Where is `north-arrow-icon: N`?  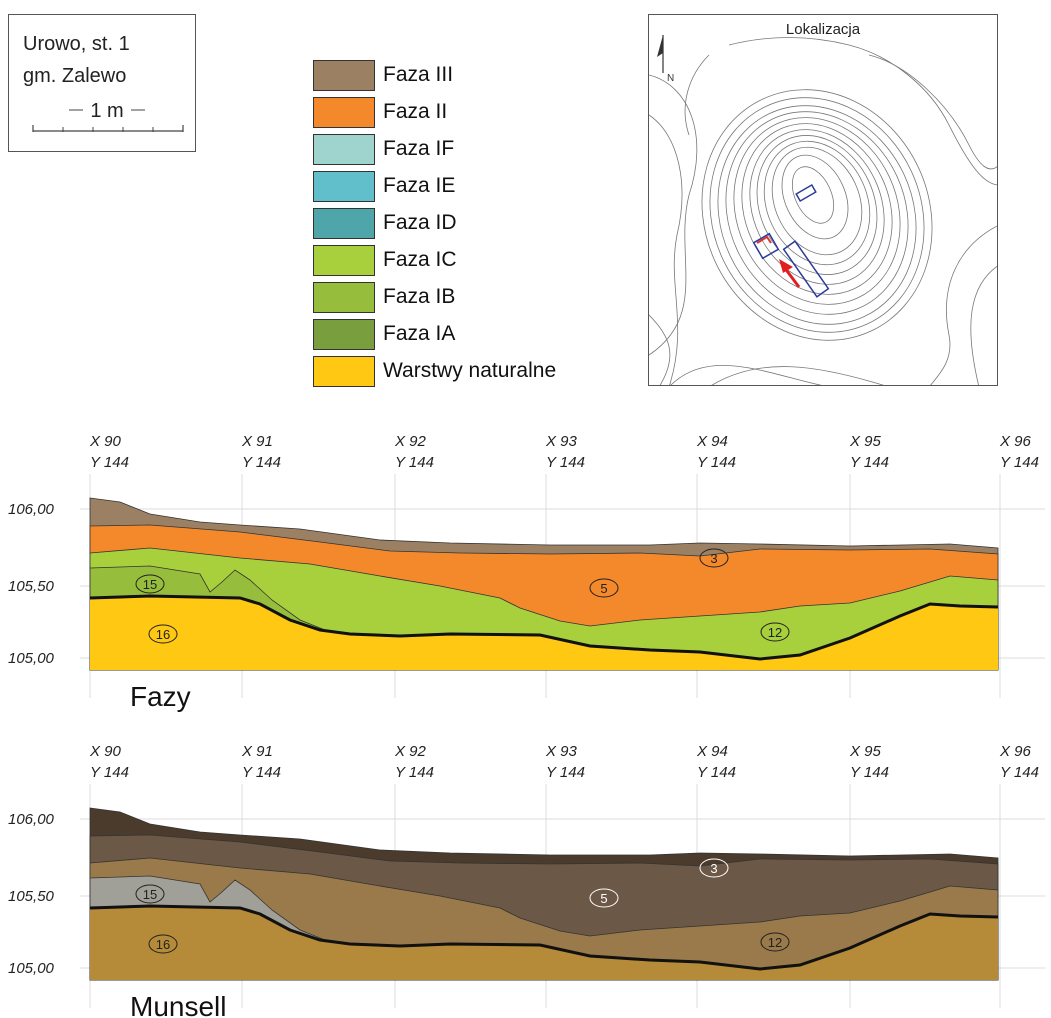 north-arrow-icon: N is located at coordinates (665, 59).